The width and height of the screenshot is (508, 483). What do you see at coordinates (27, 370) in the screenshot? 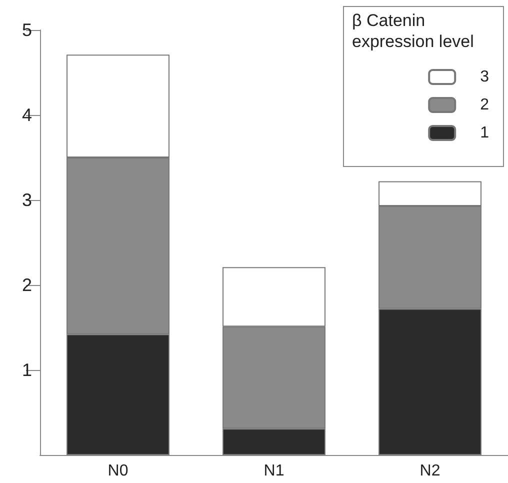
I see `y-tick-label: 1` at bounding box center [27, 370].